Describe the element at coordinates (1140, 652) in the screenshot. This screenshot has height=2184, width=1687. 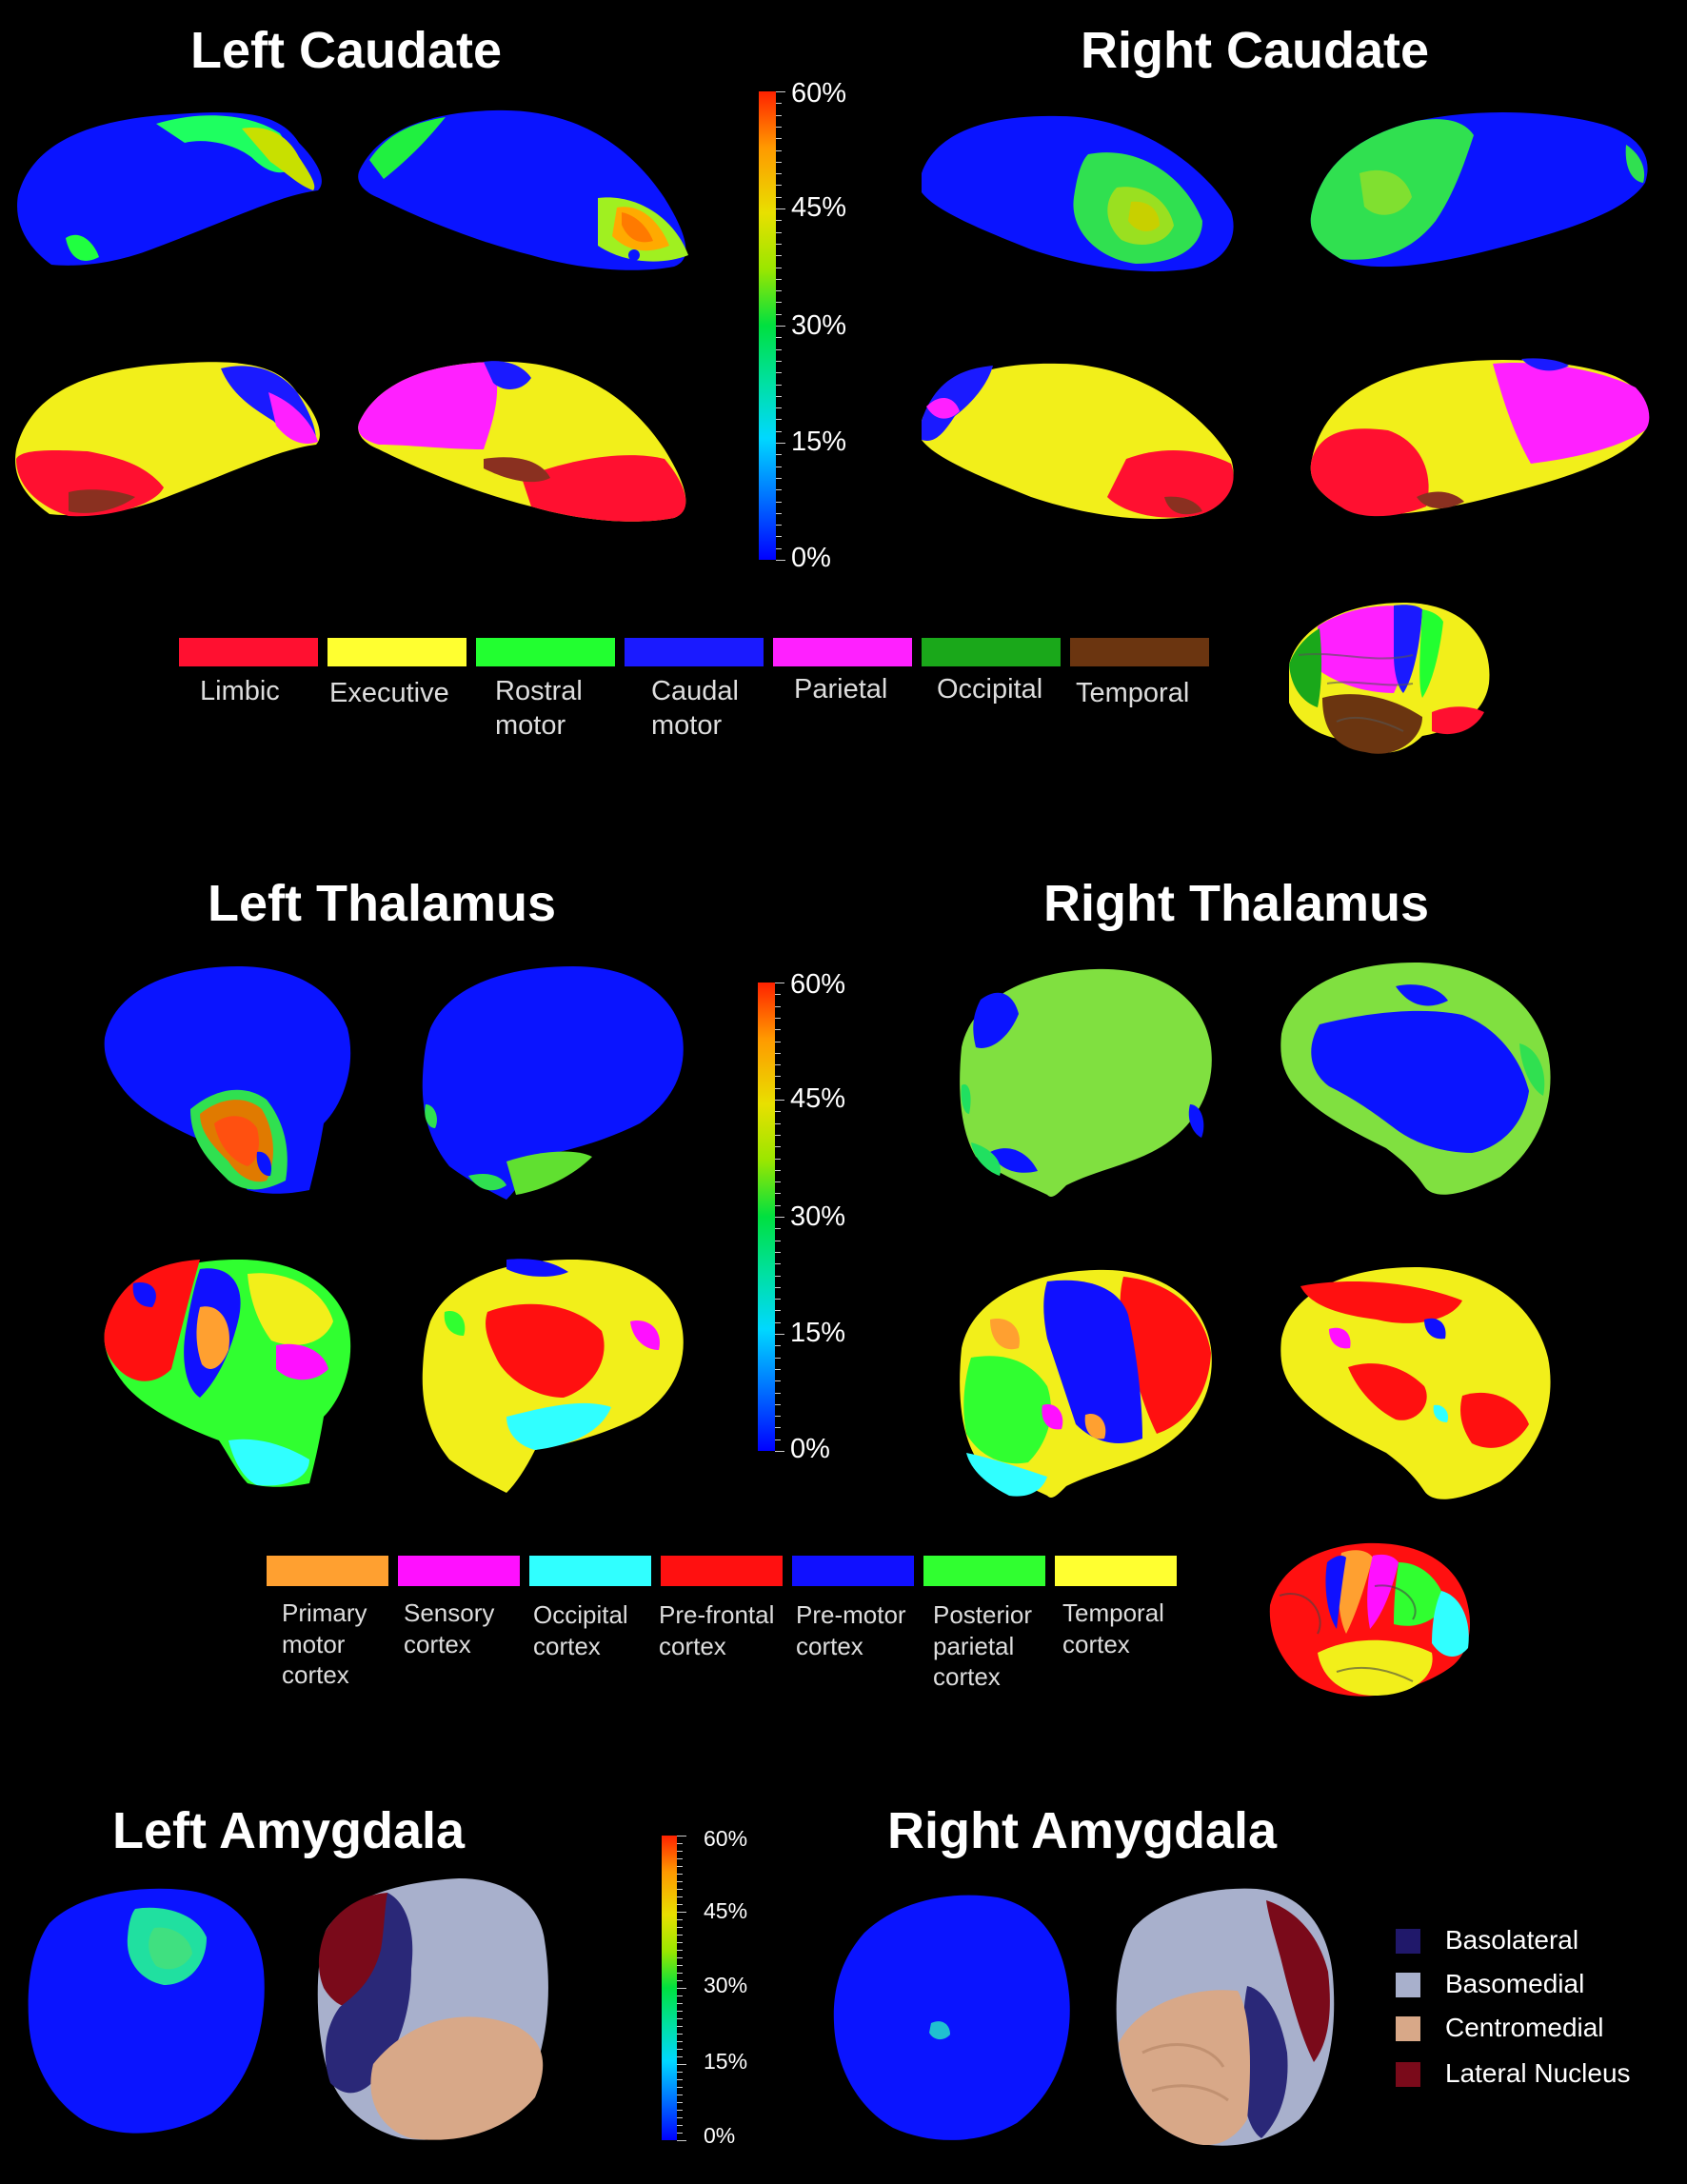
I see `legend-swatch-temporal` at that location.